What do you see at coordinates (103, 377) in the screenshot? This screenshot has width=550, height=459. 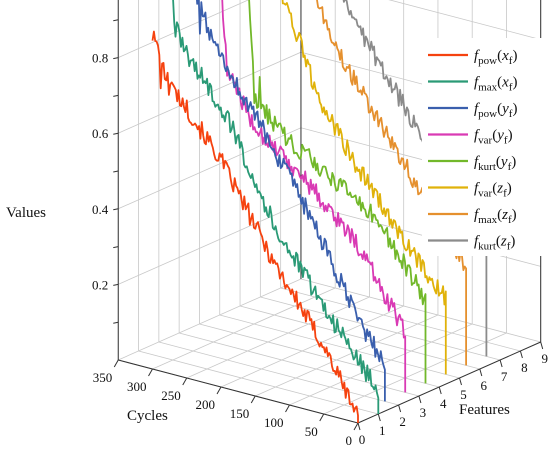 I see `tick-label-cycle: 350` at bounding box center [103, 377].